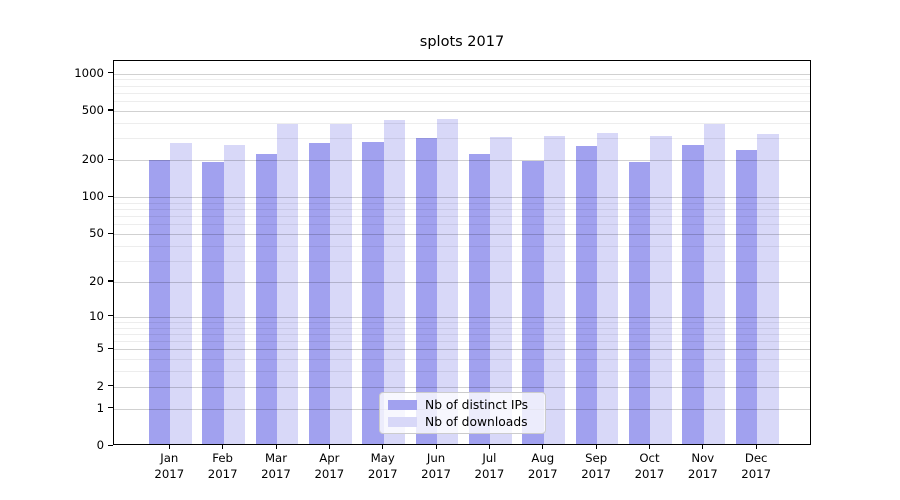 This screenshot has height=500, width=900. I want to click on x-tick-label-aug: Aug 2017, so click(542, 466).